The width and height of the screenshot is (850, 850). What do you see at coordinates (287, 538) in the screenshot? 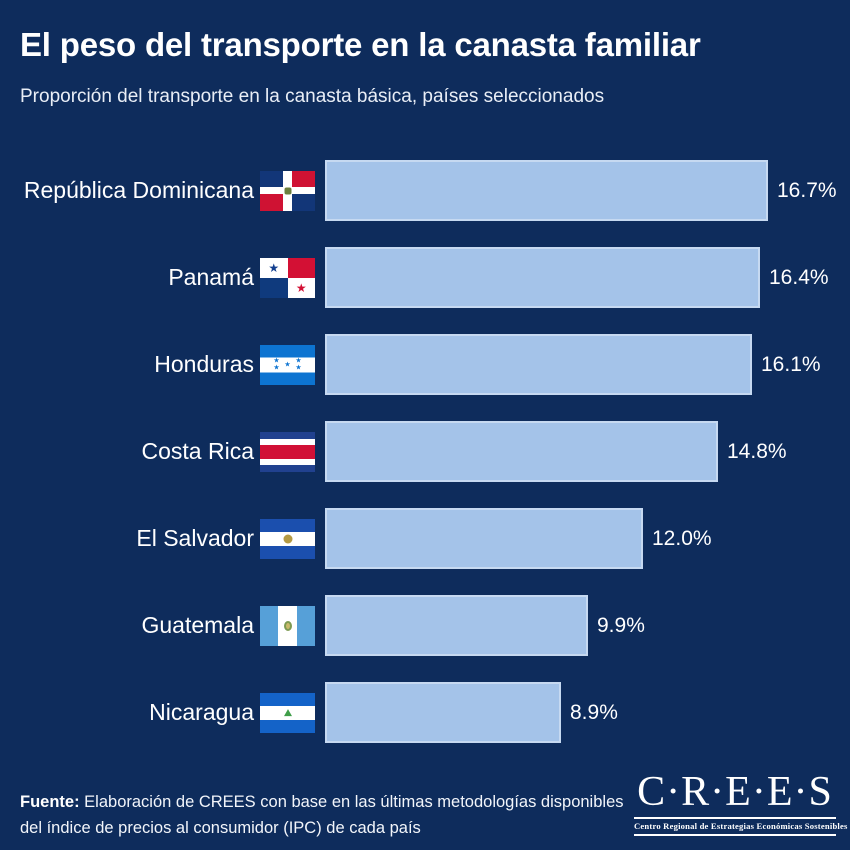
I see `el-salvador-flag-icon` at bounding box center [287, 538].